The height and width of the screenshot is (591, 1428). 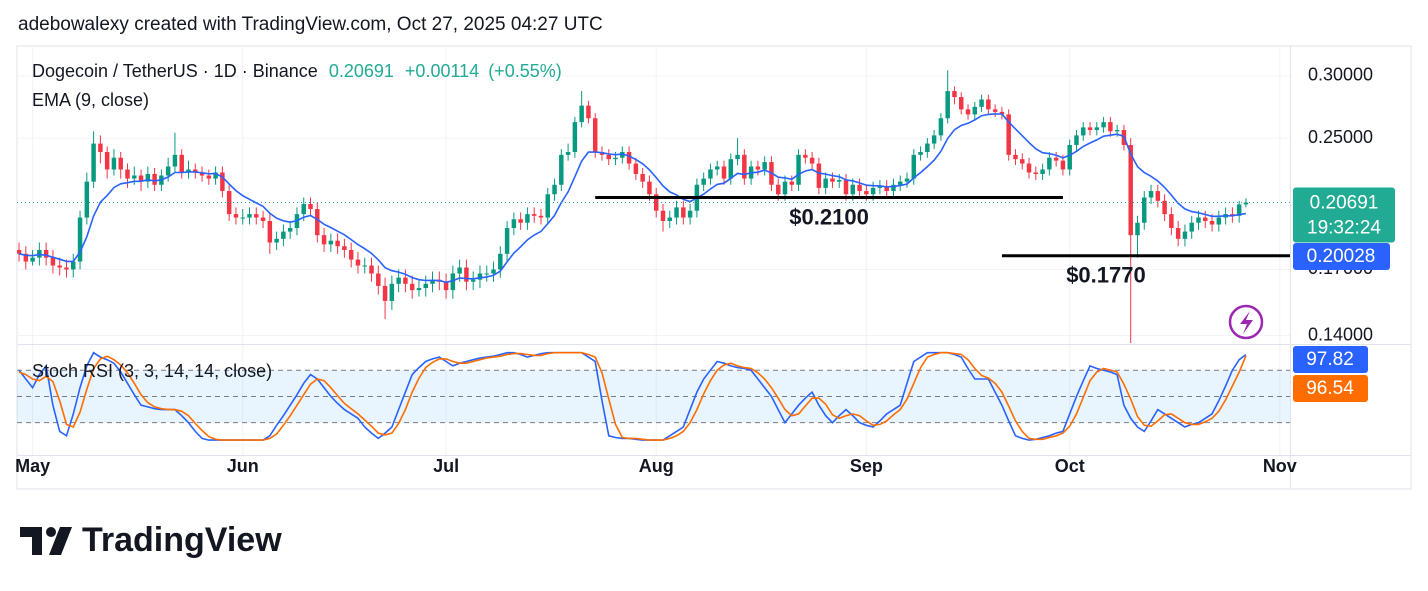 I want to click on logo-mark-bar, so click(x=31, y=541).